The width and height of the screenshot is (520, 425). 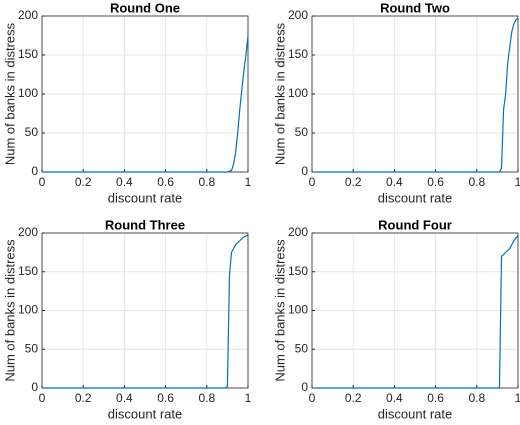 What do you see at coordinates (415, 224) in the screenshot?
I see `chart-title: Round Four` at bounding box center [415, 224].